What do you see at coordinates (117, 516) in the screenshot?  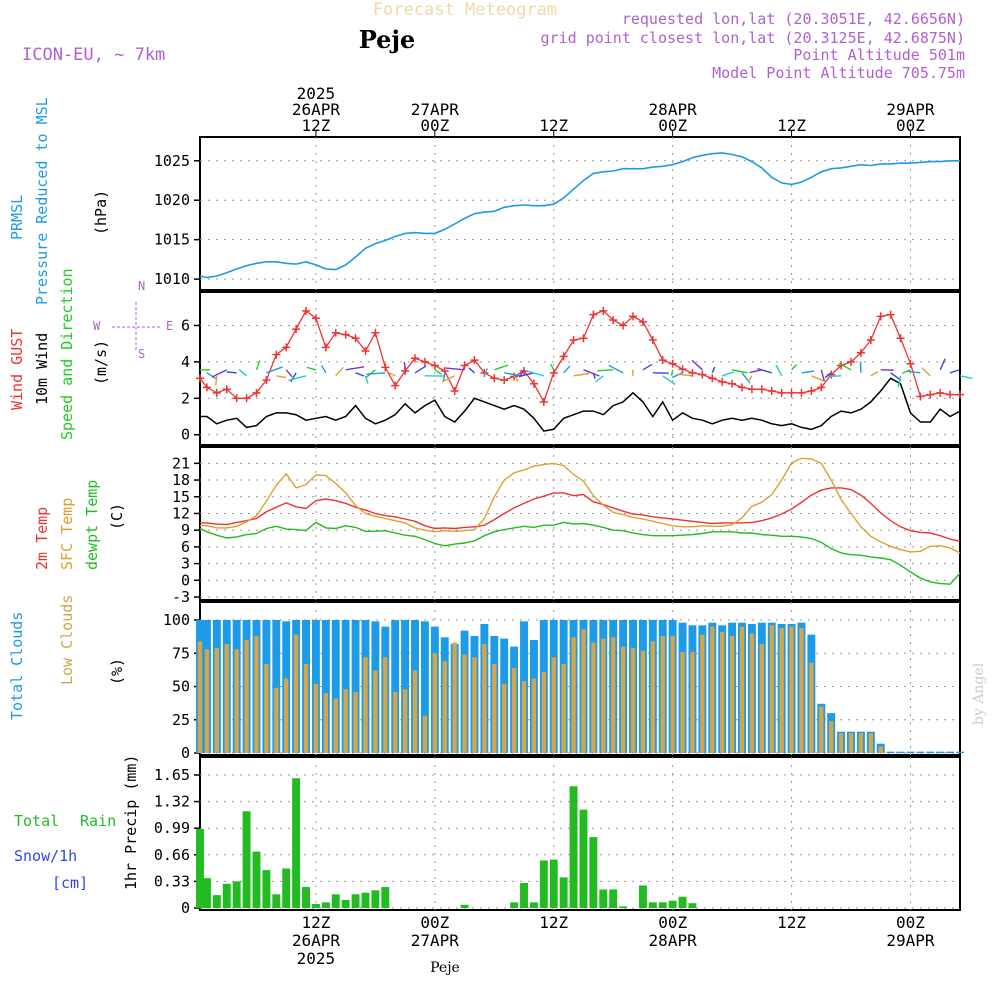 I see `temp-unit: (C)` at bounding box center [117, 516].